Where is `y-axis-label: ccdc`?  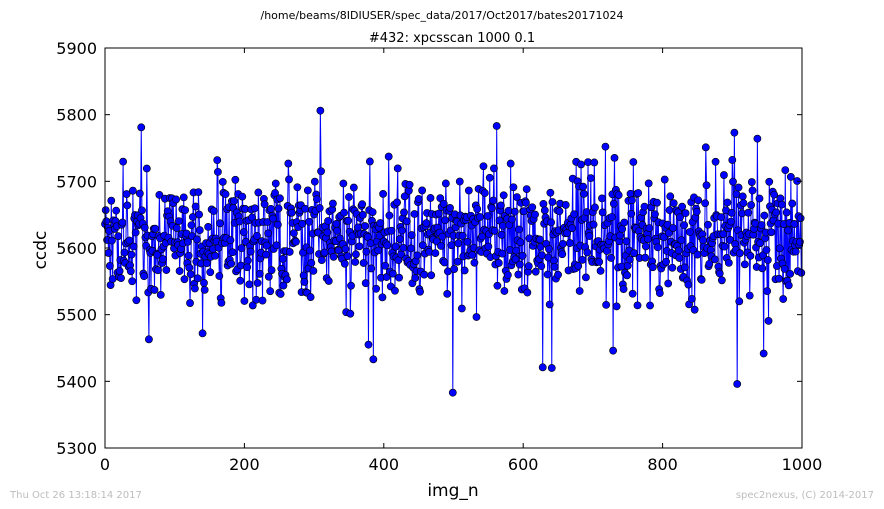
y-axis-label: ccdc is located at coordinates (41, 250).